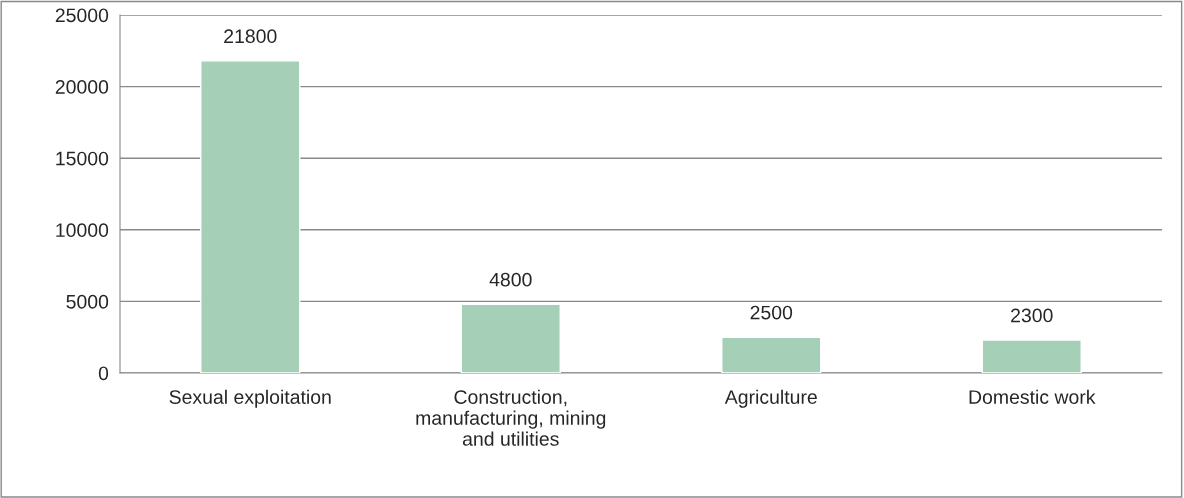 This screenshot has width=1184, height=498. I want to click on x-tick-label: Sexual exploitation, so click(250, 398).